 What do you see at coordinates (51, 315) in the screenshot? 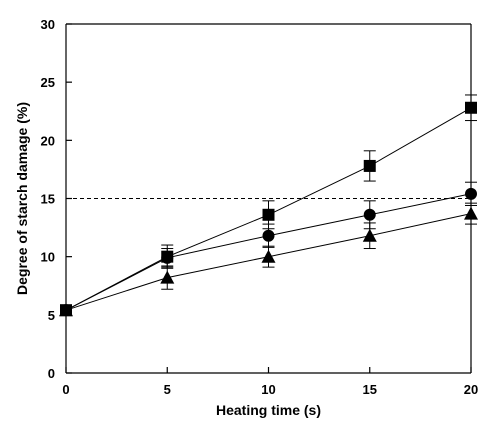
I see `y-tick-label: 5` at bounding box center [51, 315].